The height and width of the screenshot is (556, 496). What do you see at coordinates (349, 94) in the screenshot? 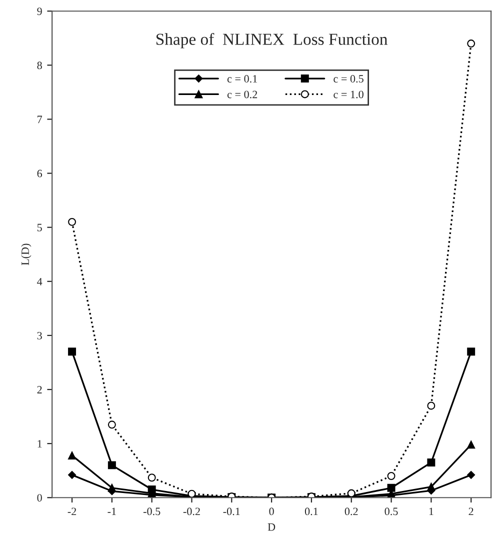
I see `legend-label: c = 1.0` at bounding box center [349, 94].